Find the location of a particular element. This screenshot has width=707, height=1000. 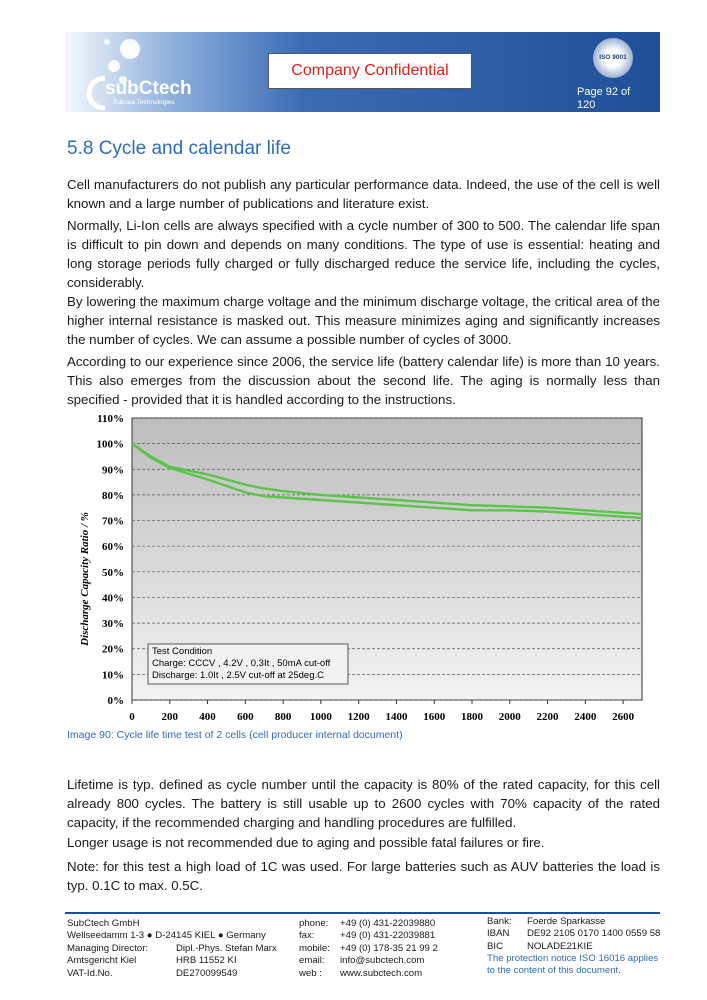

footer-company: Amtsgericht Kiel is located at coordinates (102, 961).